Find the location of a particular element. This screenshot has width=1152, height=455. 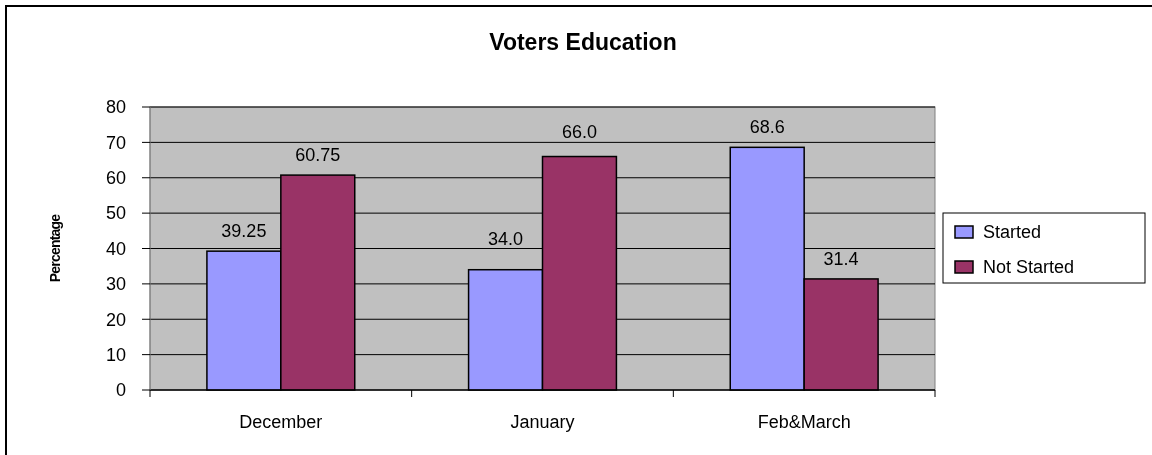

data-label: 34.0 is located at coordinates (506, 238).